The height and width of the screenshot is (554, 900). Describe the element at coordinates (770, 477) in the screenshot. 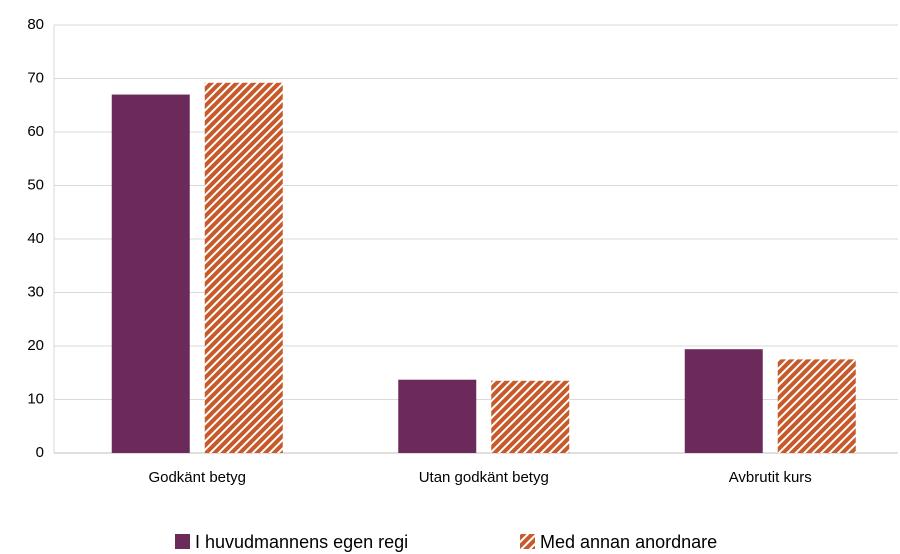

I see `x-tick-label: Avbrutit kurs` at that location.